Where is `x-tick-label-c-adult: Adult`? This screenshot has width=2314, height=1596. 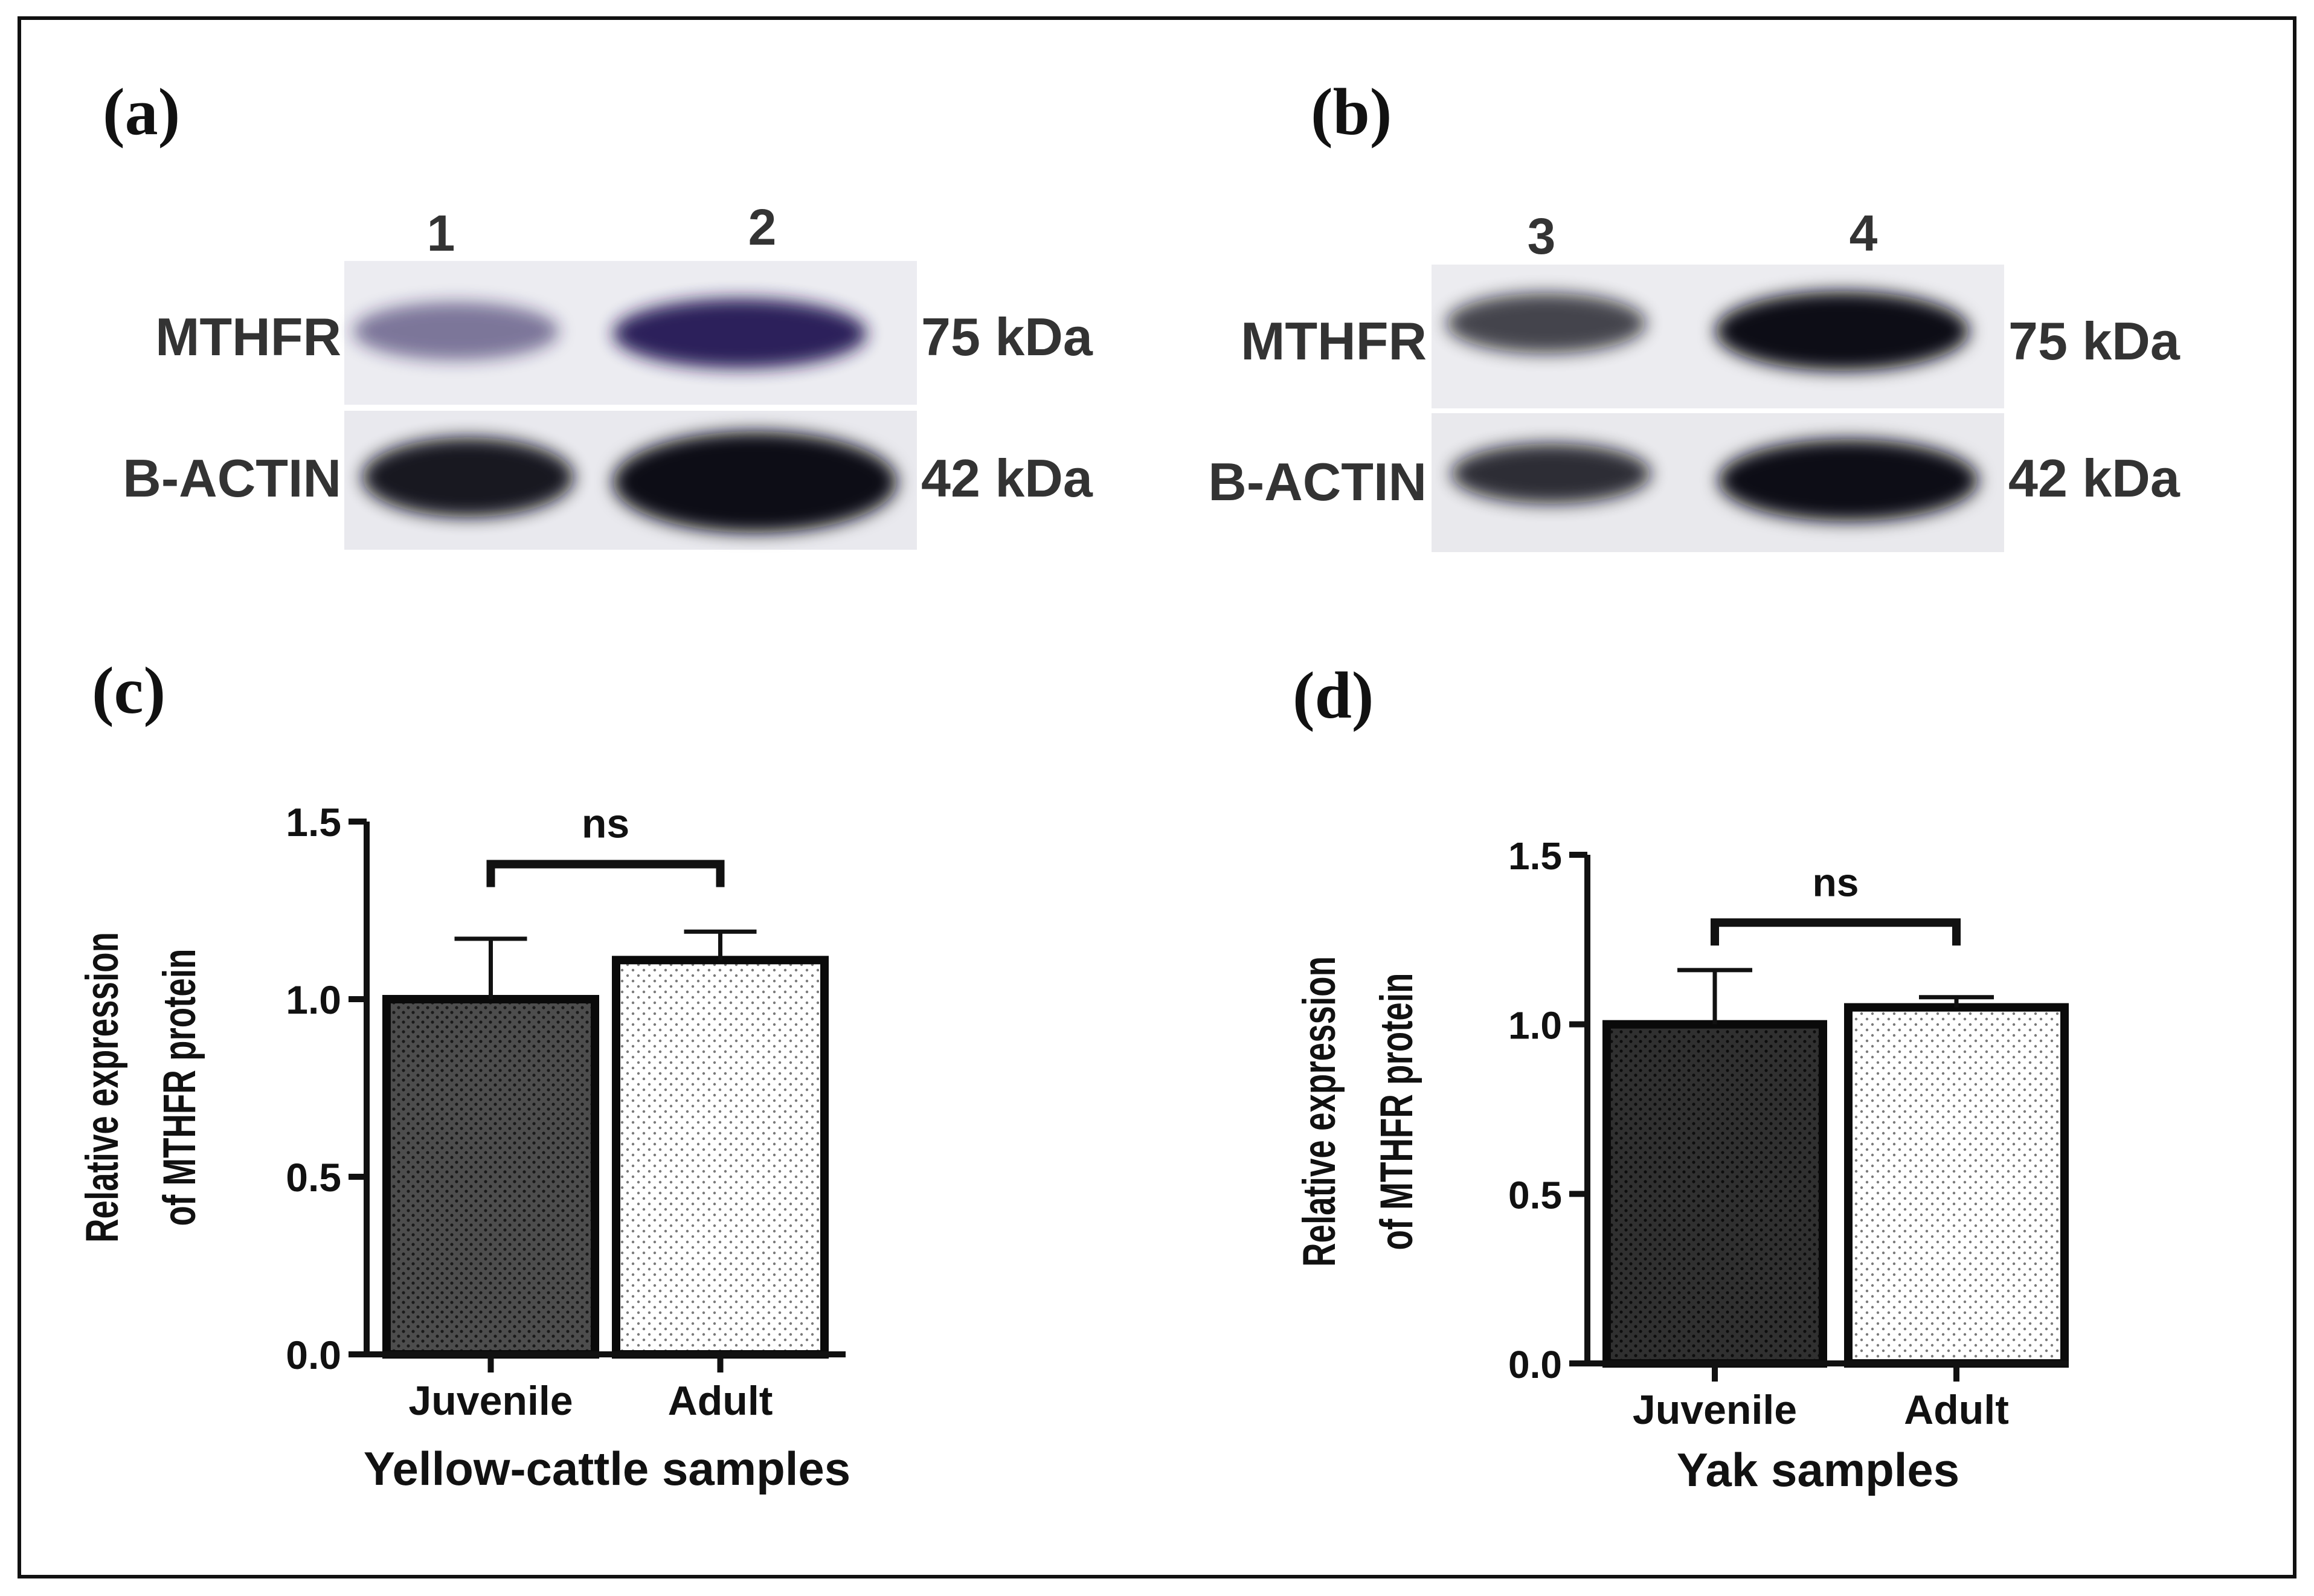
x-tick-label-c-adult: Adult is located at coordinates (720, 1401).